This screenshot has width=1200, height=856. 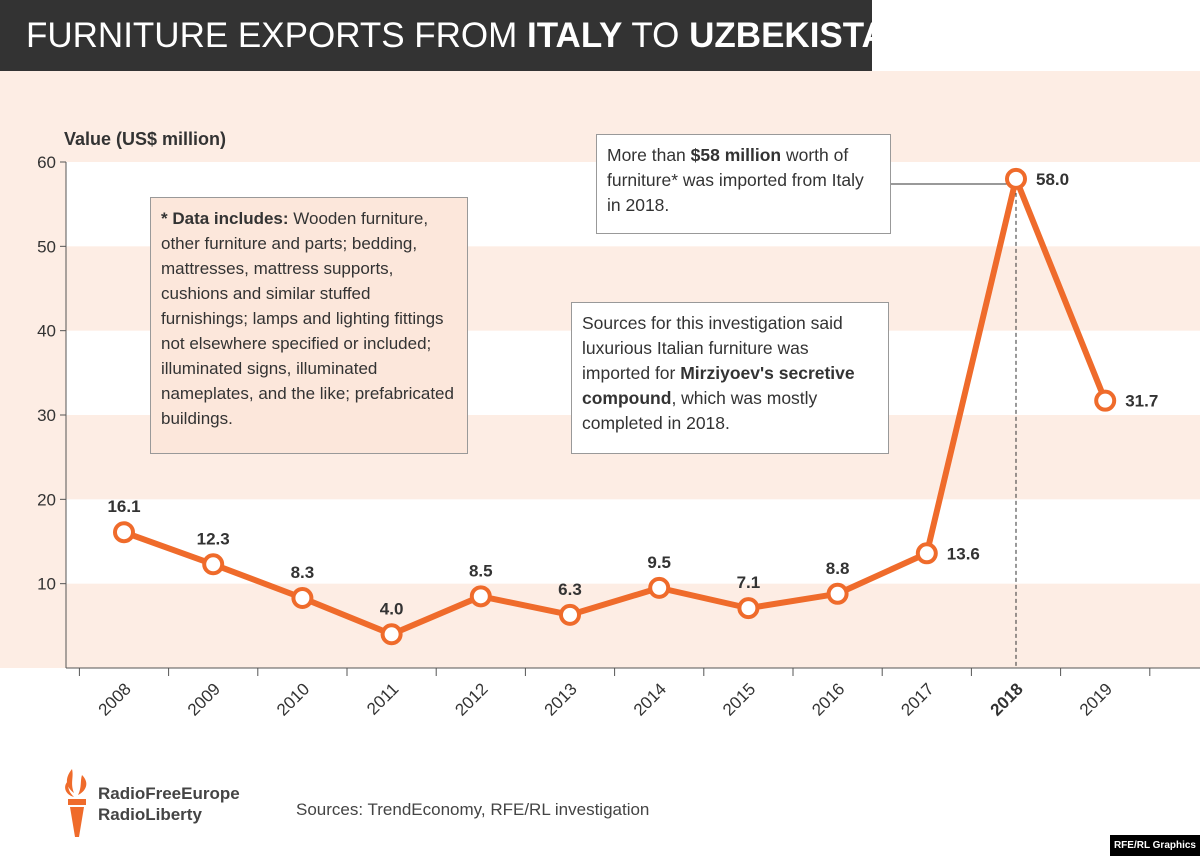 What do you see at coordinates (1096, 699) in the screenshot?
I see `x-tick-label: 2019` at bounding box center [1096, 699].